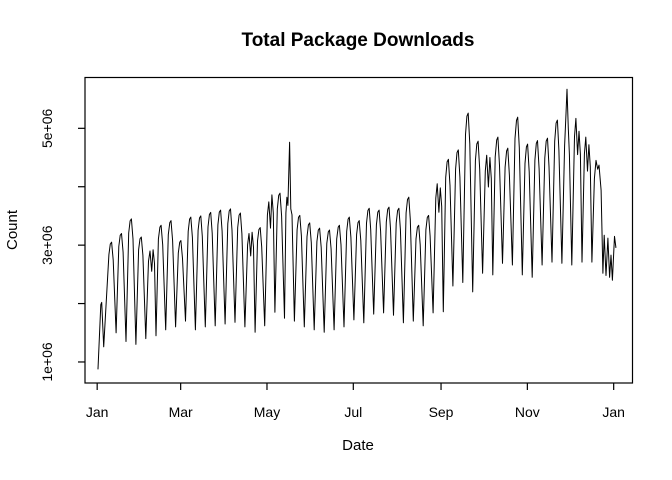 The height and width of the screenshot is (480, 672). Describe the element at coordinates (181, 412) in the screenshot. I see `x-tick-label: Mar` at that location.